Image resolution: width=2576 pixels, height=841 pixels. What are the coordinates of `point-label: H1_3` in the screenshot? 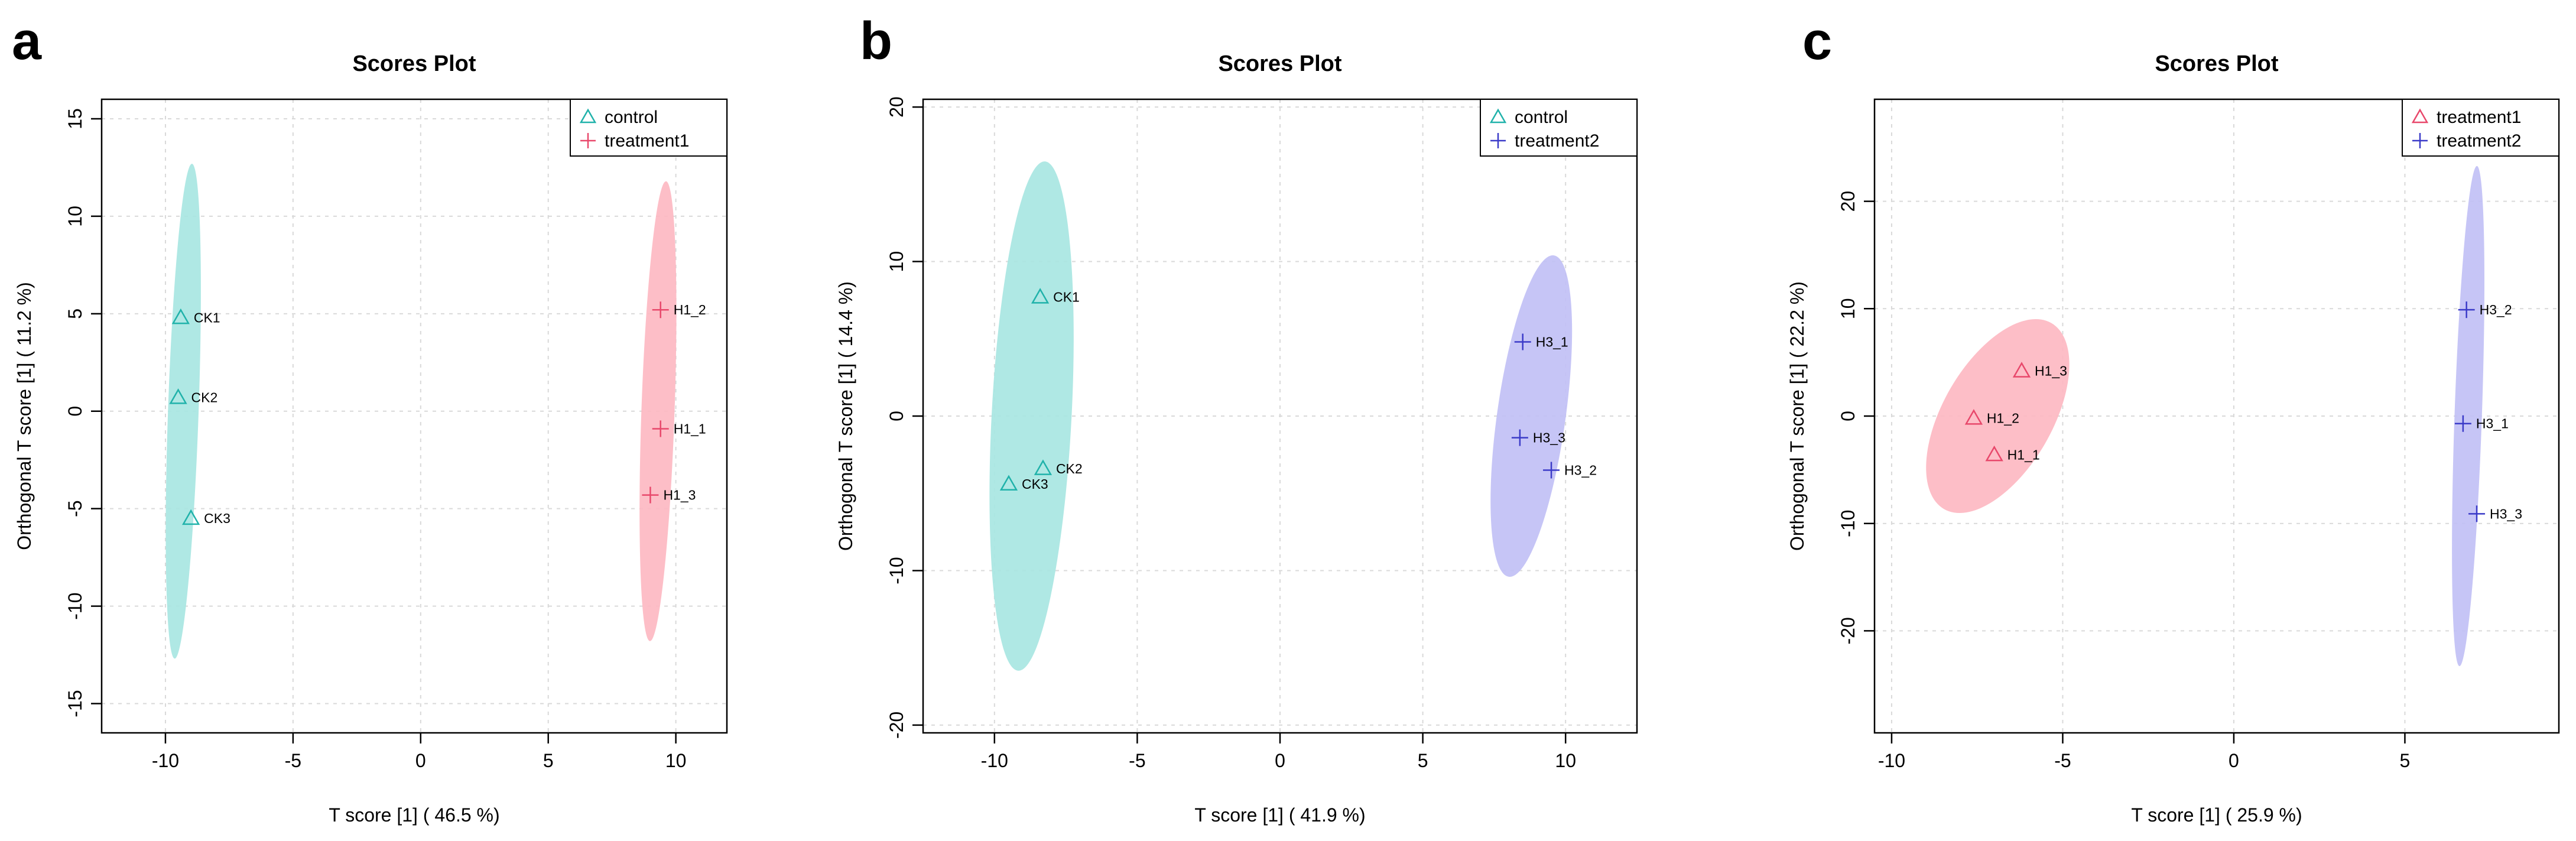 It's located at (2051, 371).